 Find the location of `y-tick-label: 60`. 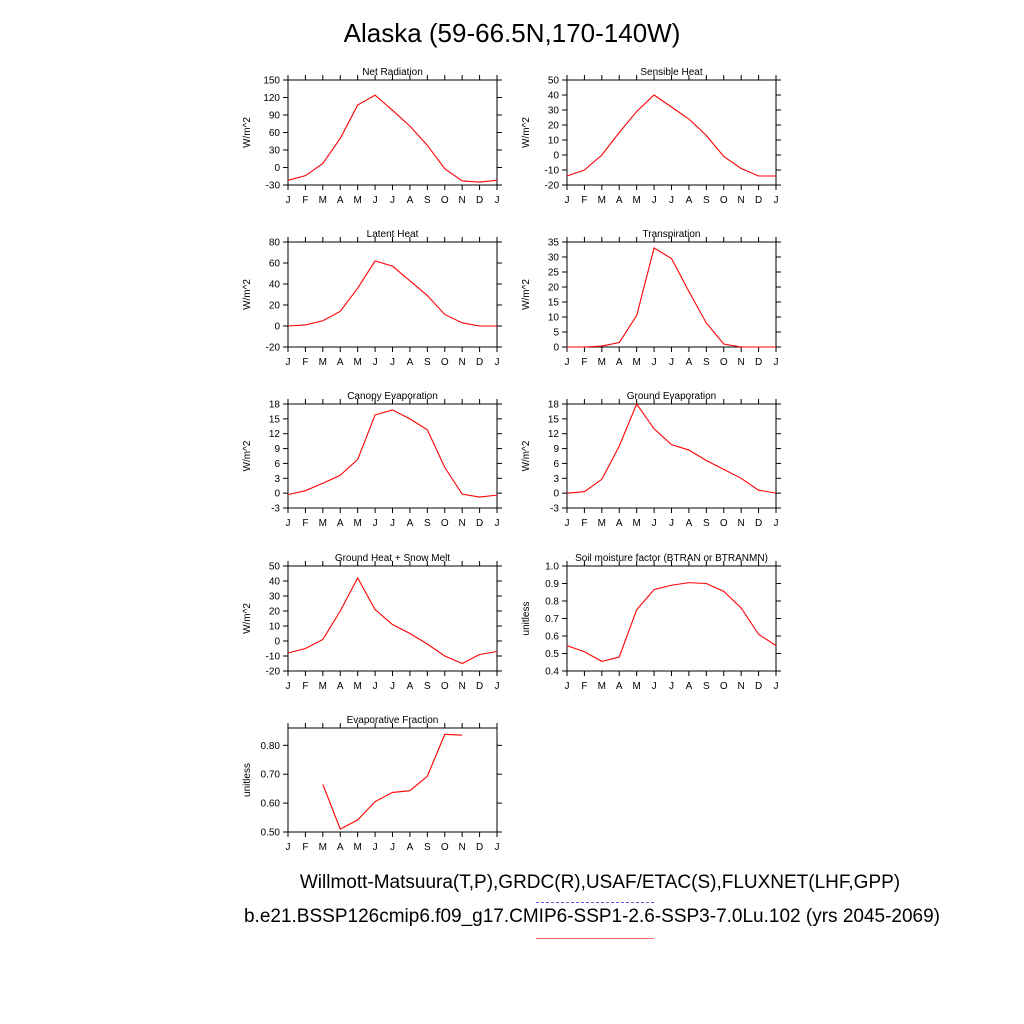

y-tick-label: 60 is located at coordinates (275, 133).